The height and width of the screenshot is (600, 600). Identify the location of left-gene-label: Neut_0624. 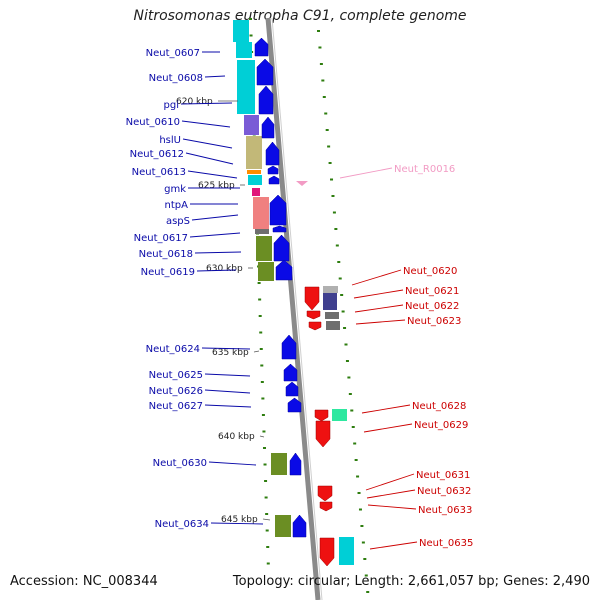
(173, 349).